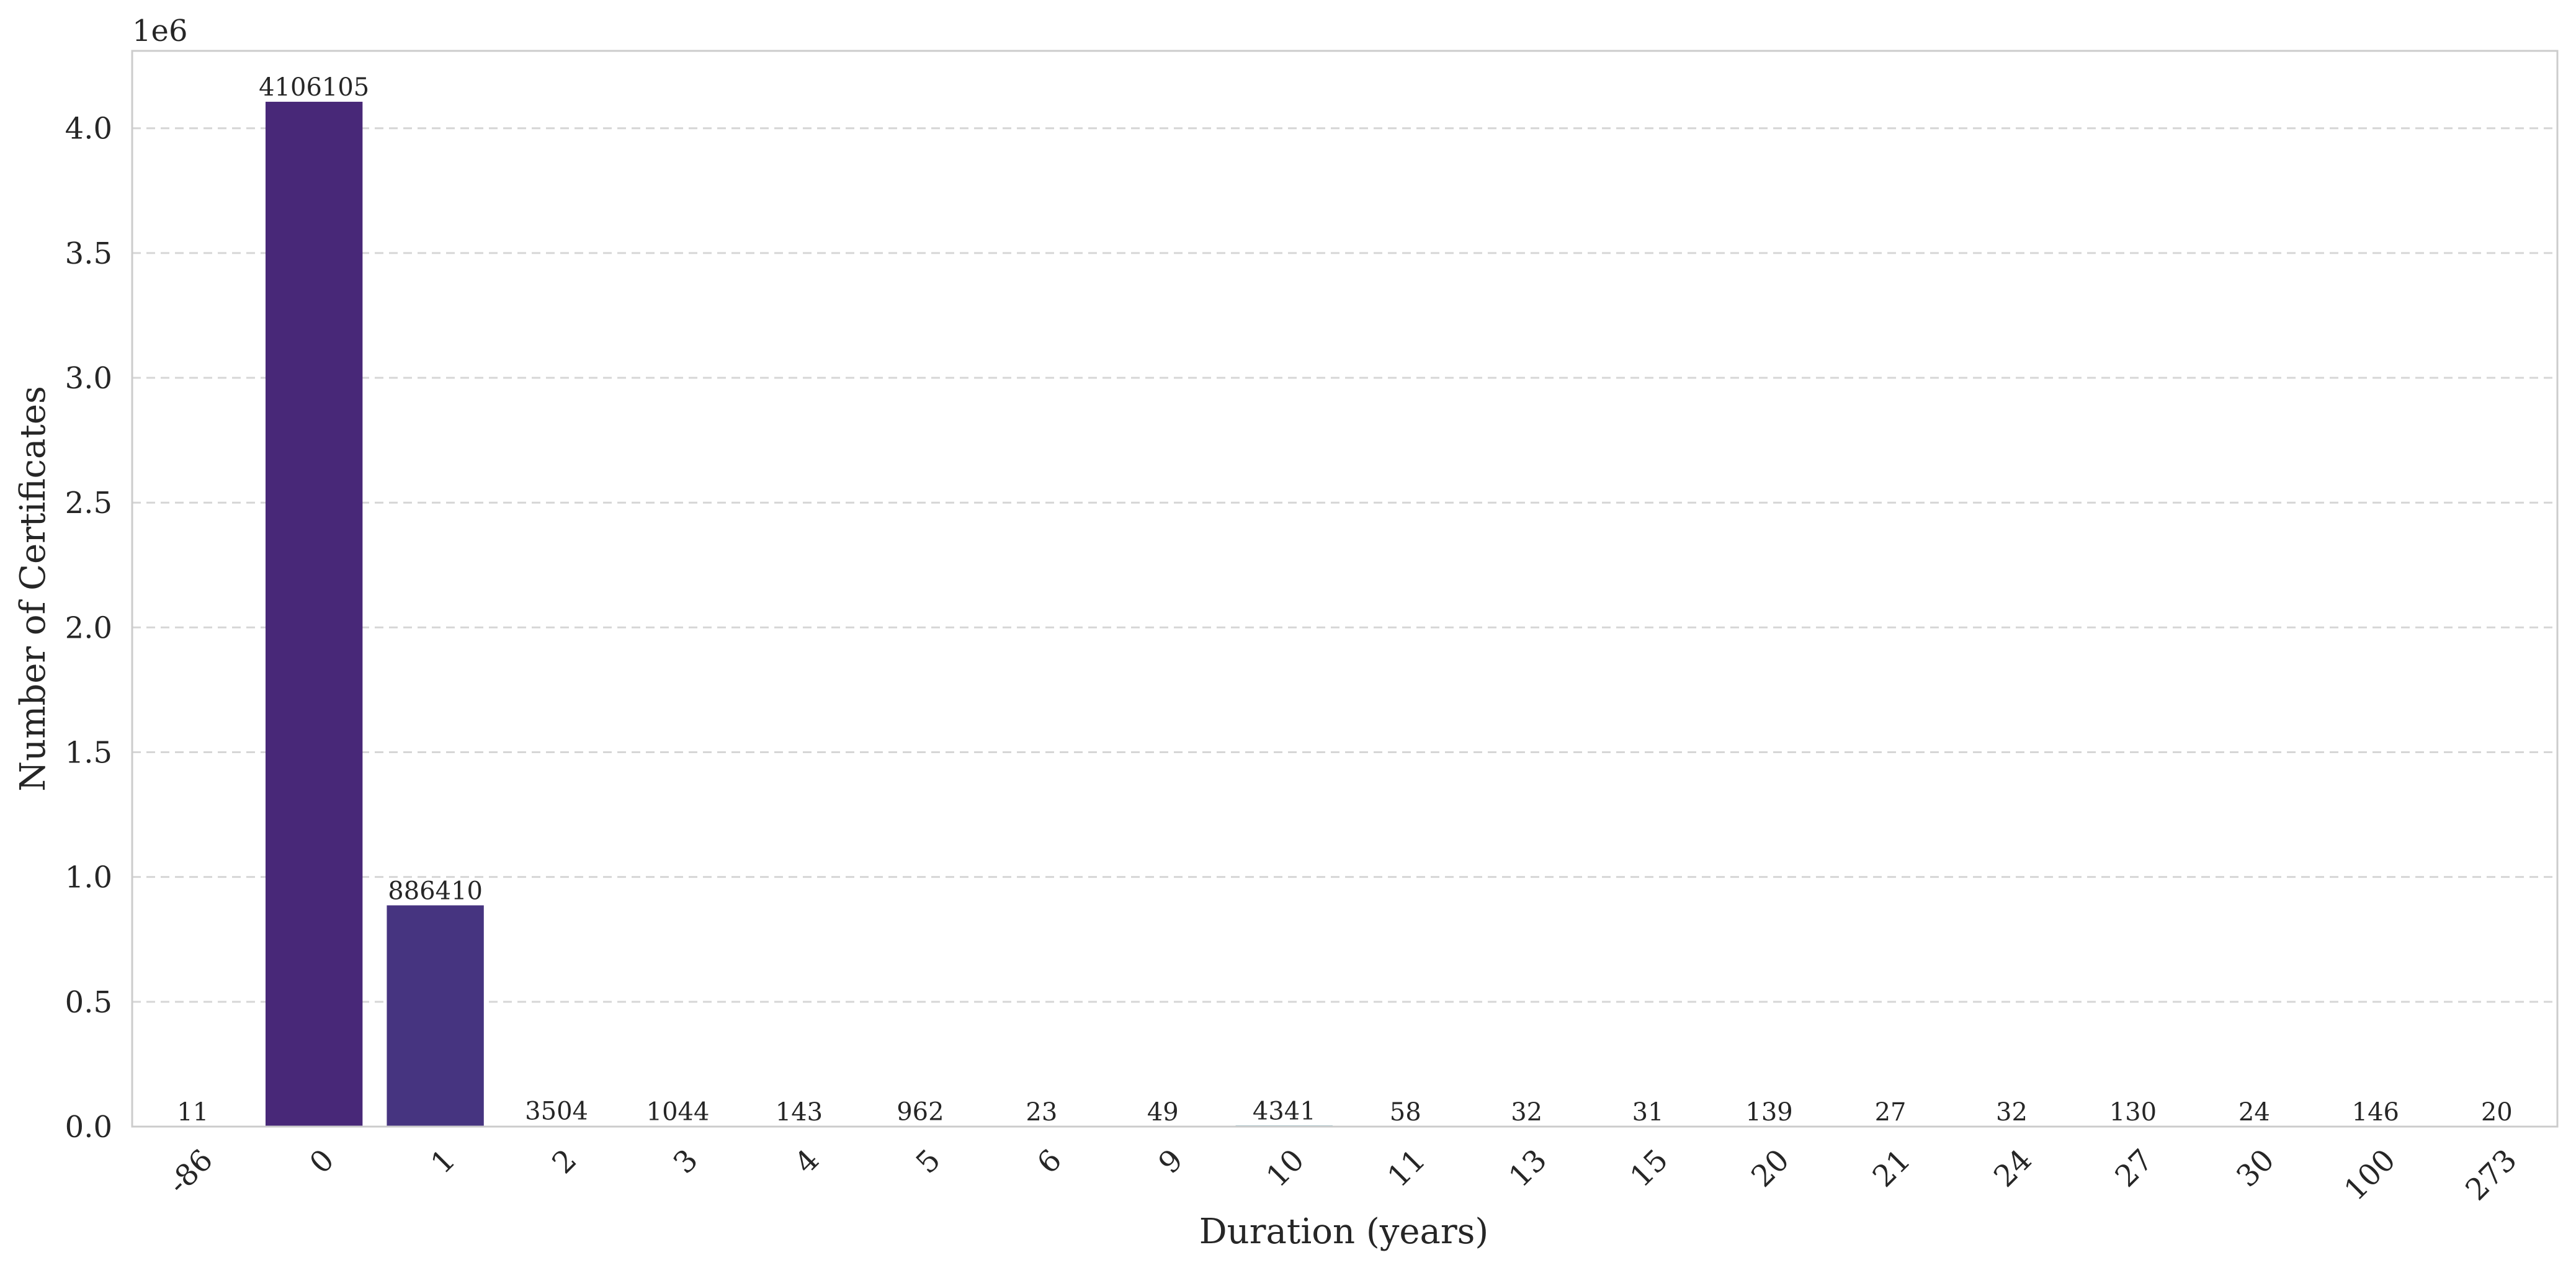 The height and width of the screenshot is (1273, 2576). What do you see at coordinates (928, 1162) in the screenshot?
I see `x-tick-label: 5` at bounding box center [928, 1162].